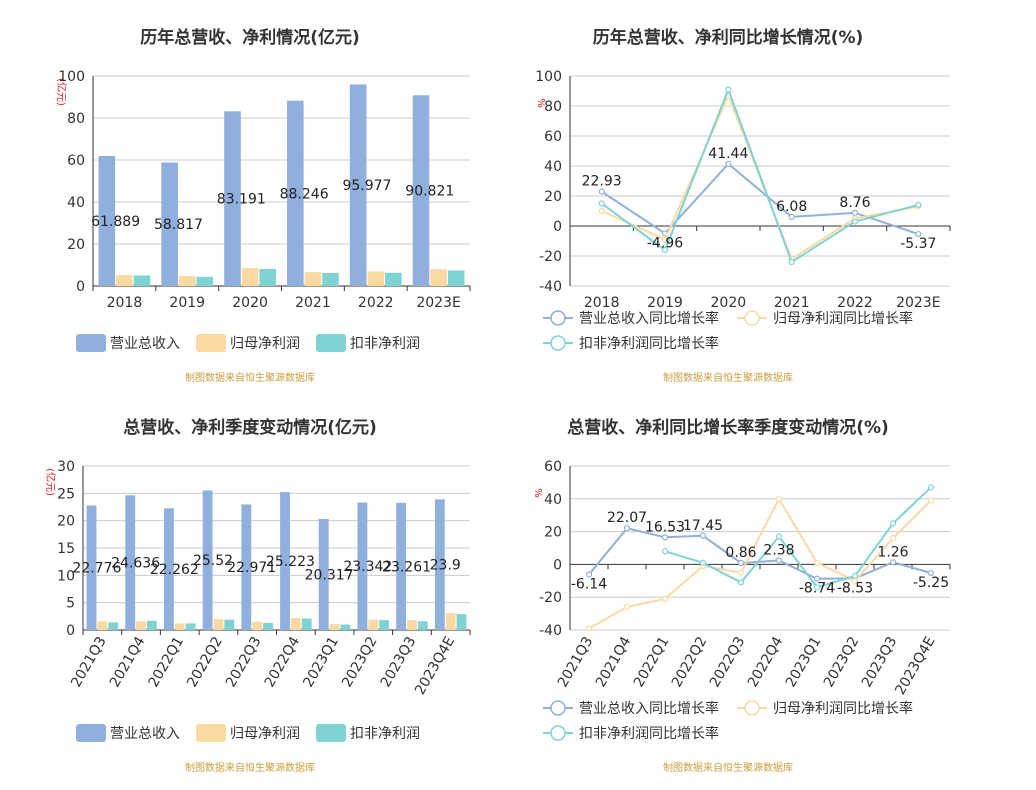 The image size is (1036, 790). Describe the element at coordinates (855, 588) in the screenshot. I see `line-data-label: -8.53` at that location.